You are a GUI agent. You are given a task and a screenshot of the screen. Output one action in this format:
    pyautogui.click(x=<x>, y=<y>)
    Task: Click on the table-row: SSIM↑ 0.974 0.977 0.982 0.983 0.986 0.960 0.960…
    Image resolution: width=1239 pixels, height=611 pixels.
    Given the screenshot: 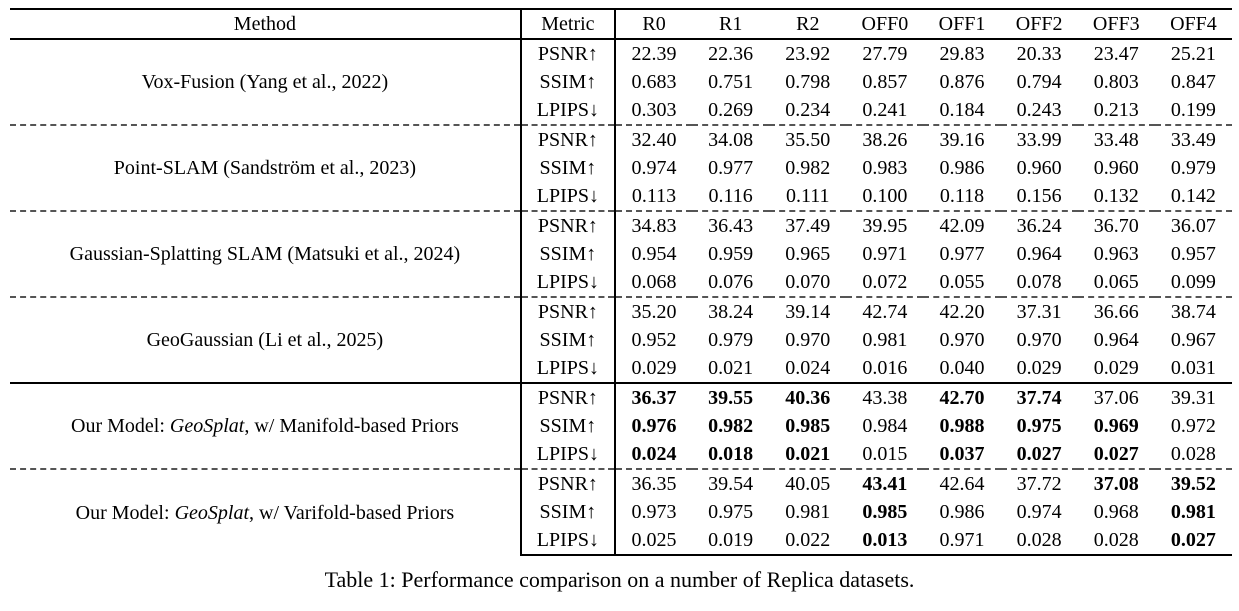 What is the action you would take?
    pyautogui.click(x=621, y=168)
    